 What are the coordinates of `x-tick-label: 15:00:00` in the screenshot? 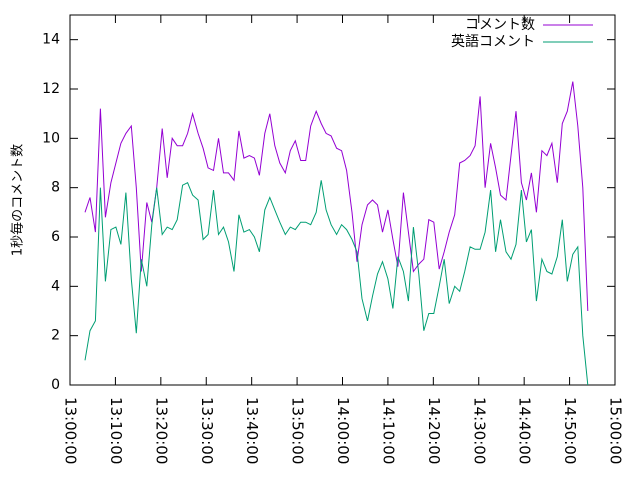 It's located at (616, 430).